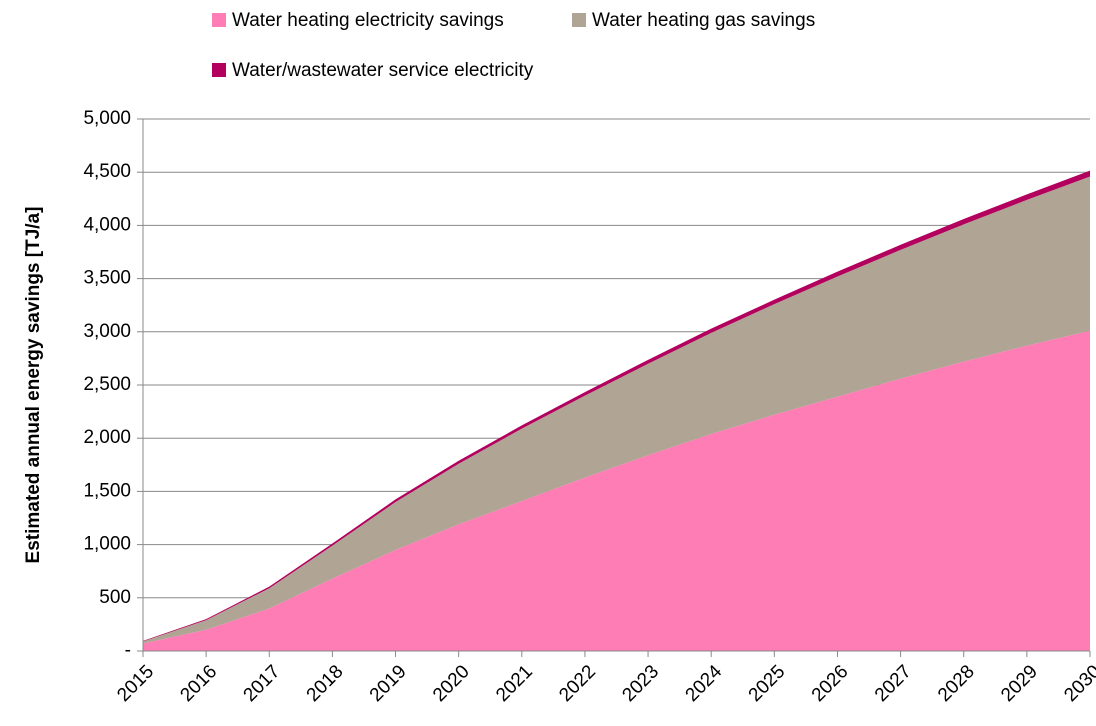 The image size is (1096, 726). Describe the element at coordinates (115, 597) in the screenshot. I see `y-tick-label: 500` at that location.